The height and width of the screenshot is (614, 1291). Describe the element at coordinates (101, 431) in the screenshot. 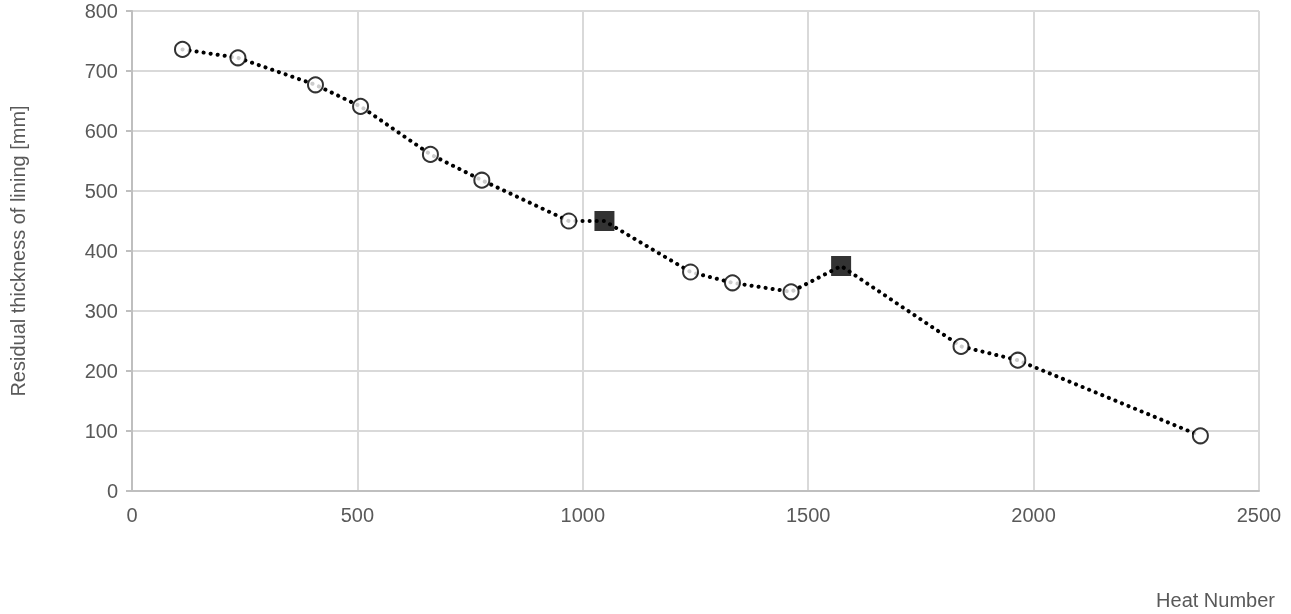

I see `y-tick-label: 100` at that location.